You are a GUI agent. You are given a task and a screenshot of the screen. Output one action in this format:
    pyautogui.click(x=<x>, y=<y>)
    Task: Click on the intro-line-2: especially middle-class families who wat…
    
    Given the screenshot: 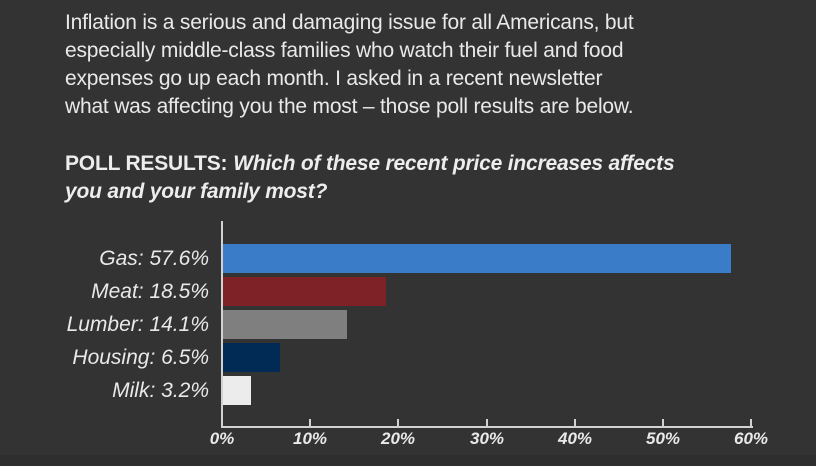 What is the action you would take?
    pyautogui.click(x=344, y=50)
    